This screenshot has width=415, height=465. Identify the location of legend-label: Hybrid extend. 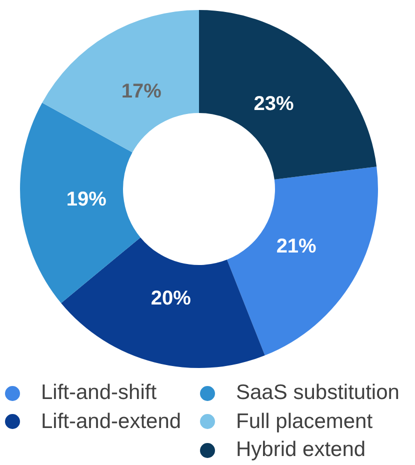
(301, 450).